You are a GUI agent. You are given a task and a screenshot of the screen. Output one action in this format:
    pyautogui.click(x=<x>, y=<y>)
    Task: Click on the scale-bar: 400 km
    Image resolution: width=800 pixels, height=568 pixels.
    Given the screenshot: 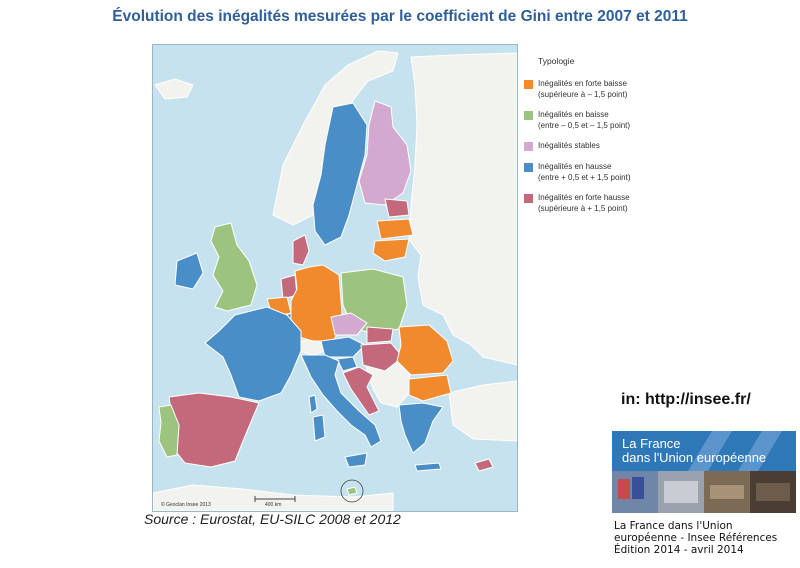 What is the action you would take?
    pyautogui.click(x=275, y=502)
    